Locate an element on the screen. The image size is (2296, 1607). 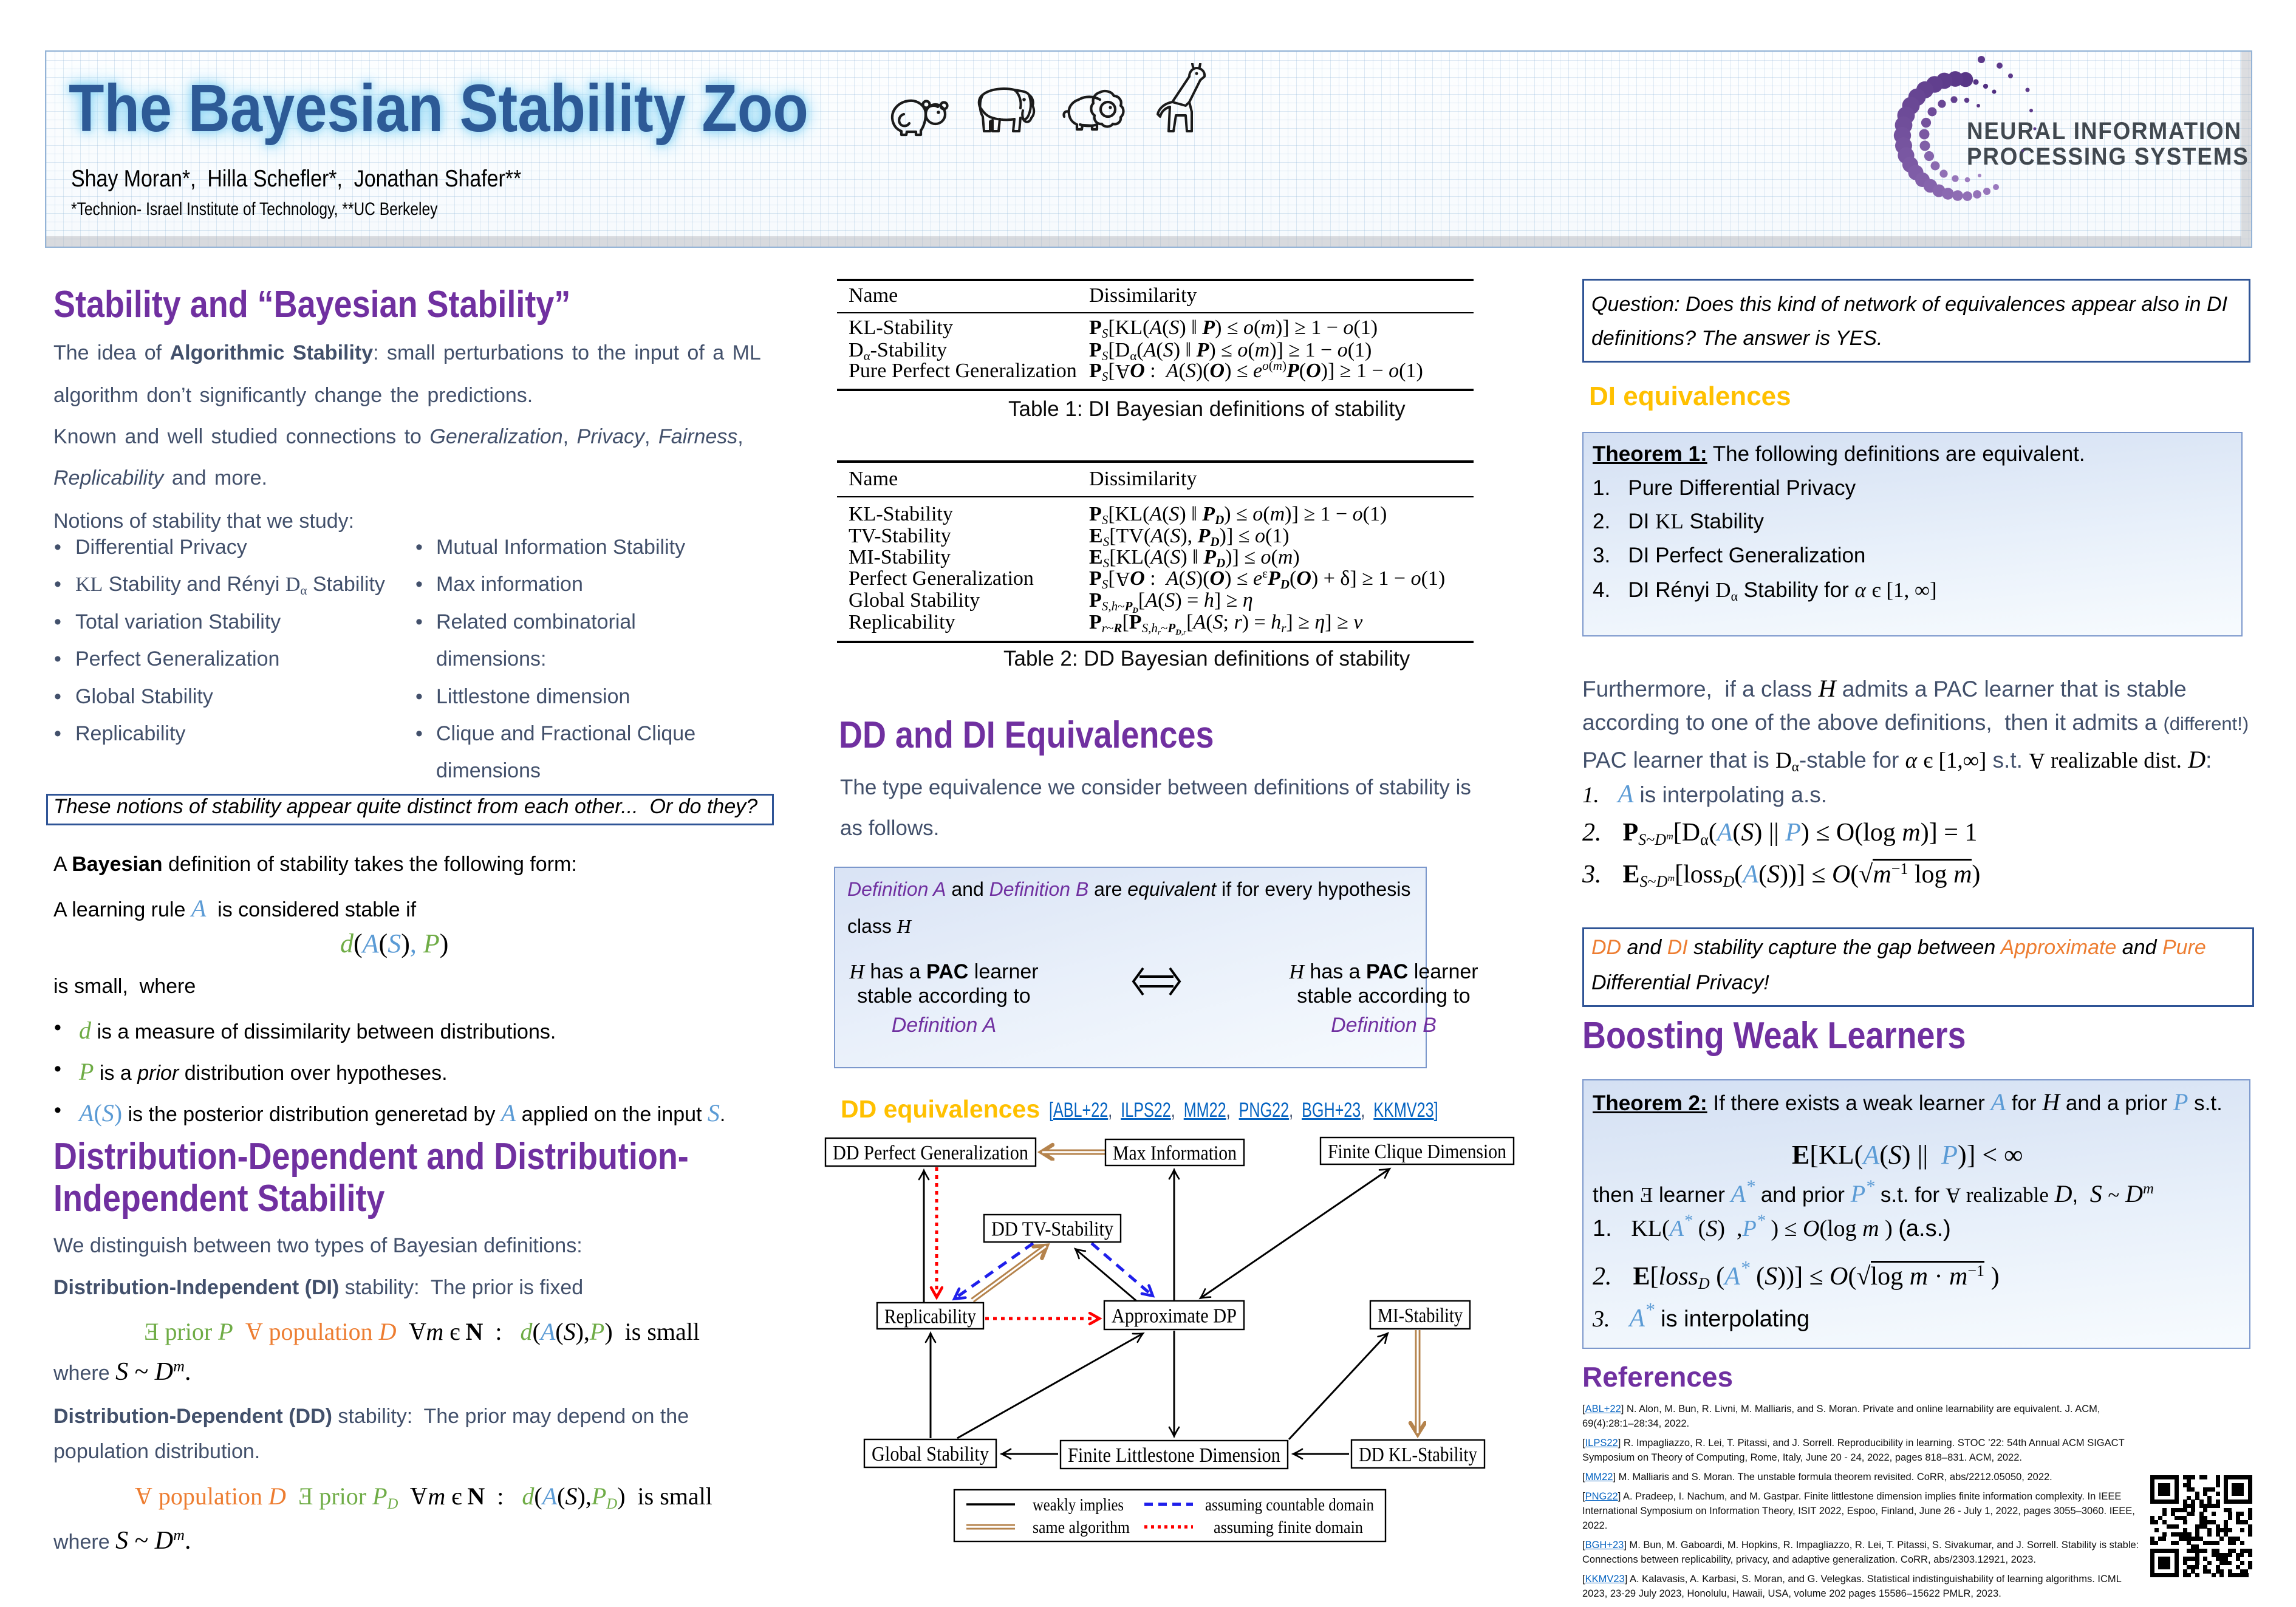
svg-text: Max Information is located at coordinates (1175, 1153).